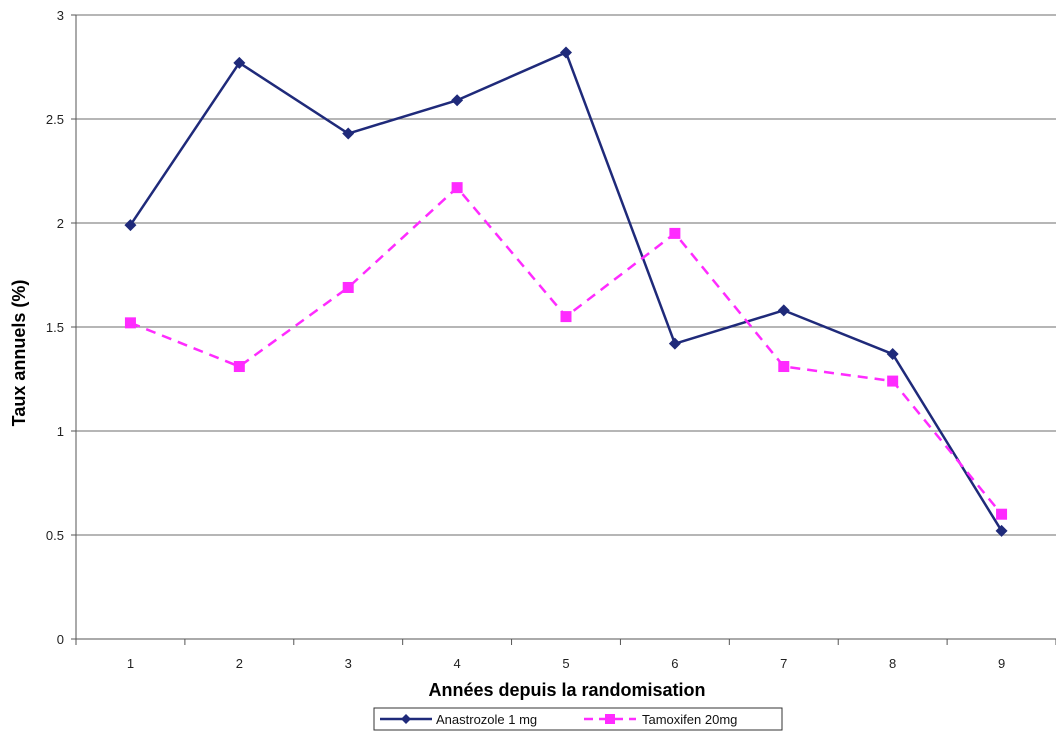 The width and height of the screenshot is (1056, 733). Describe the element at coordinates (19, 353) in the screenshot. I see `y-axis-title: Taux annuels (%)` at that location.